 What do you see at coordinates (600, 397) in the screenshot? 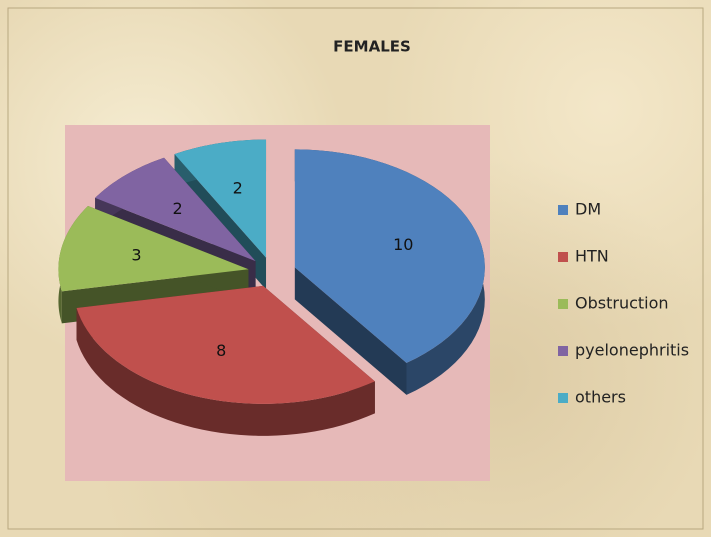
I see `legend-label: others` at bounding box center [600, 397].